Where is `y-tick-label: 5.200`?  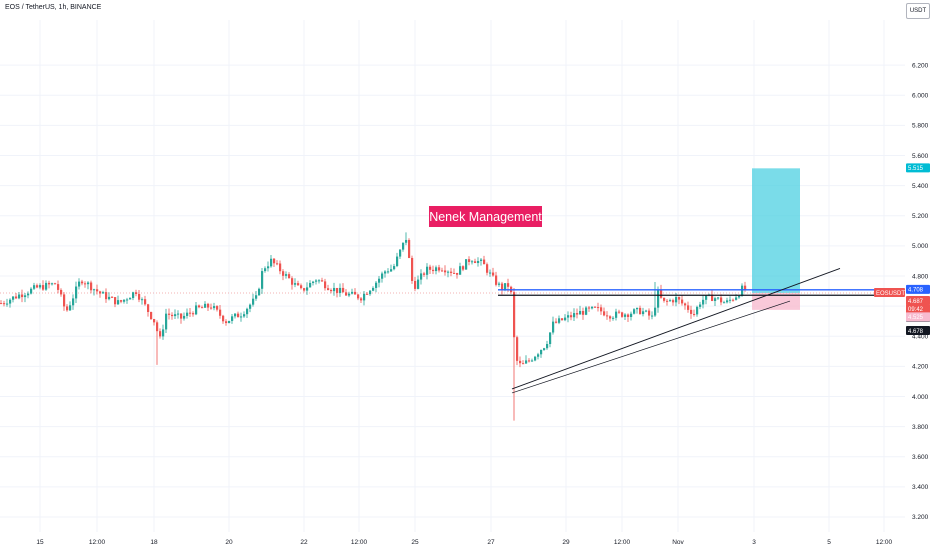
y-tick-label: 5.200 is located at coordinates (920, 216).